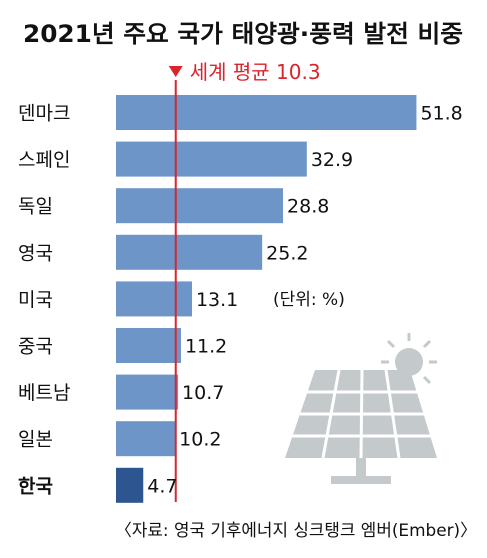 The width and height of the screenshot is (487, 558). What do you see at coordinates (162, 486) in the screenshot?
I see `value-label-8: 4.7` at bounding box center [162, 486].